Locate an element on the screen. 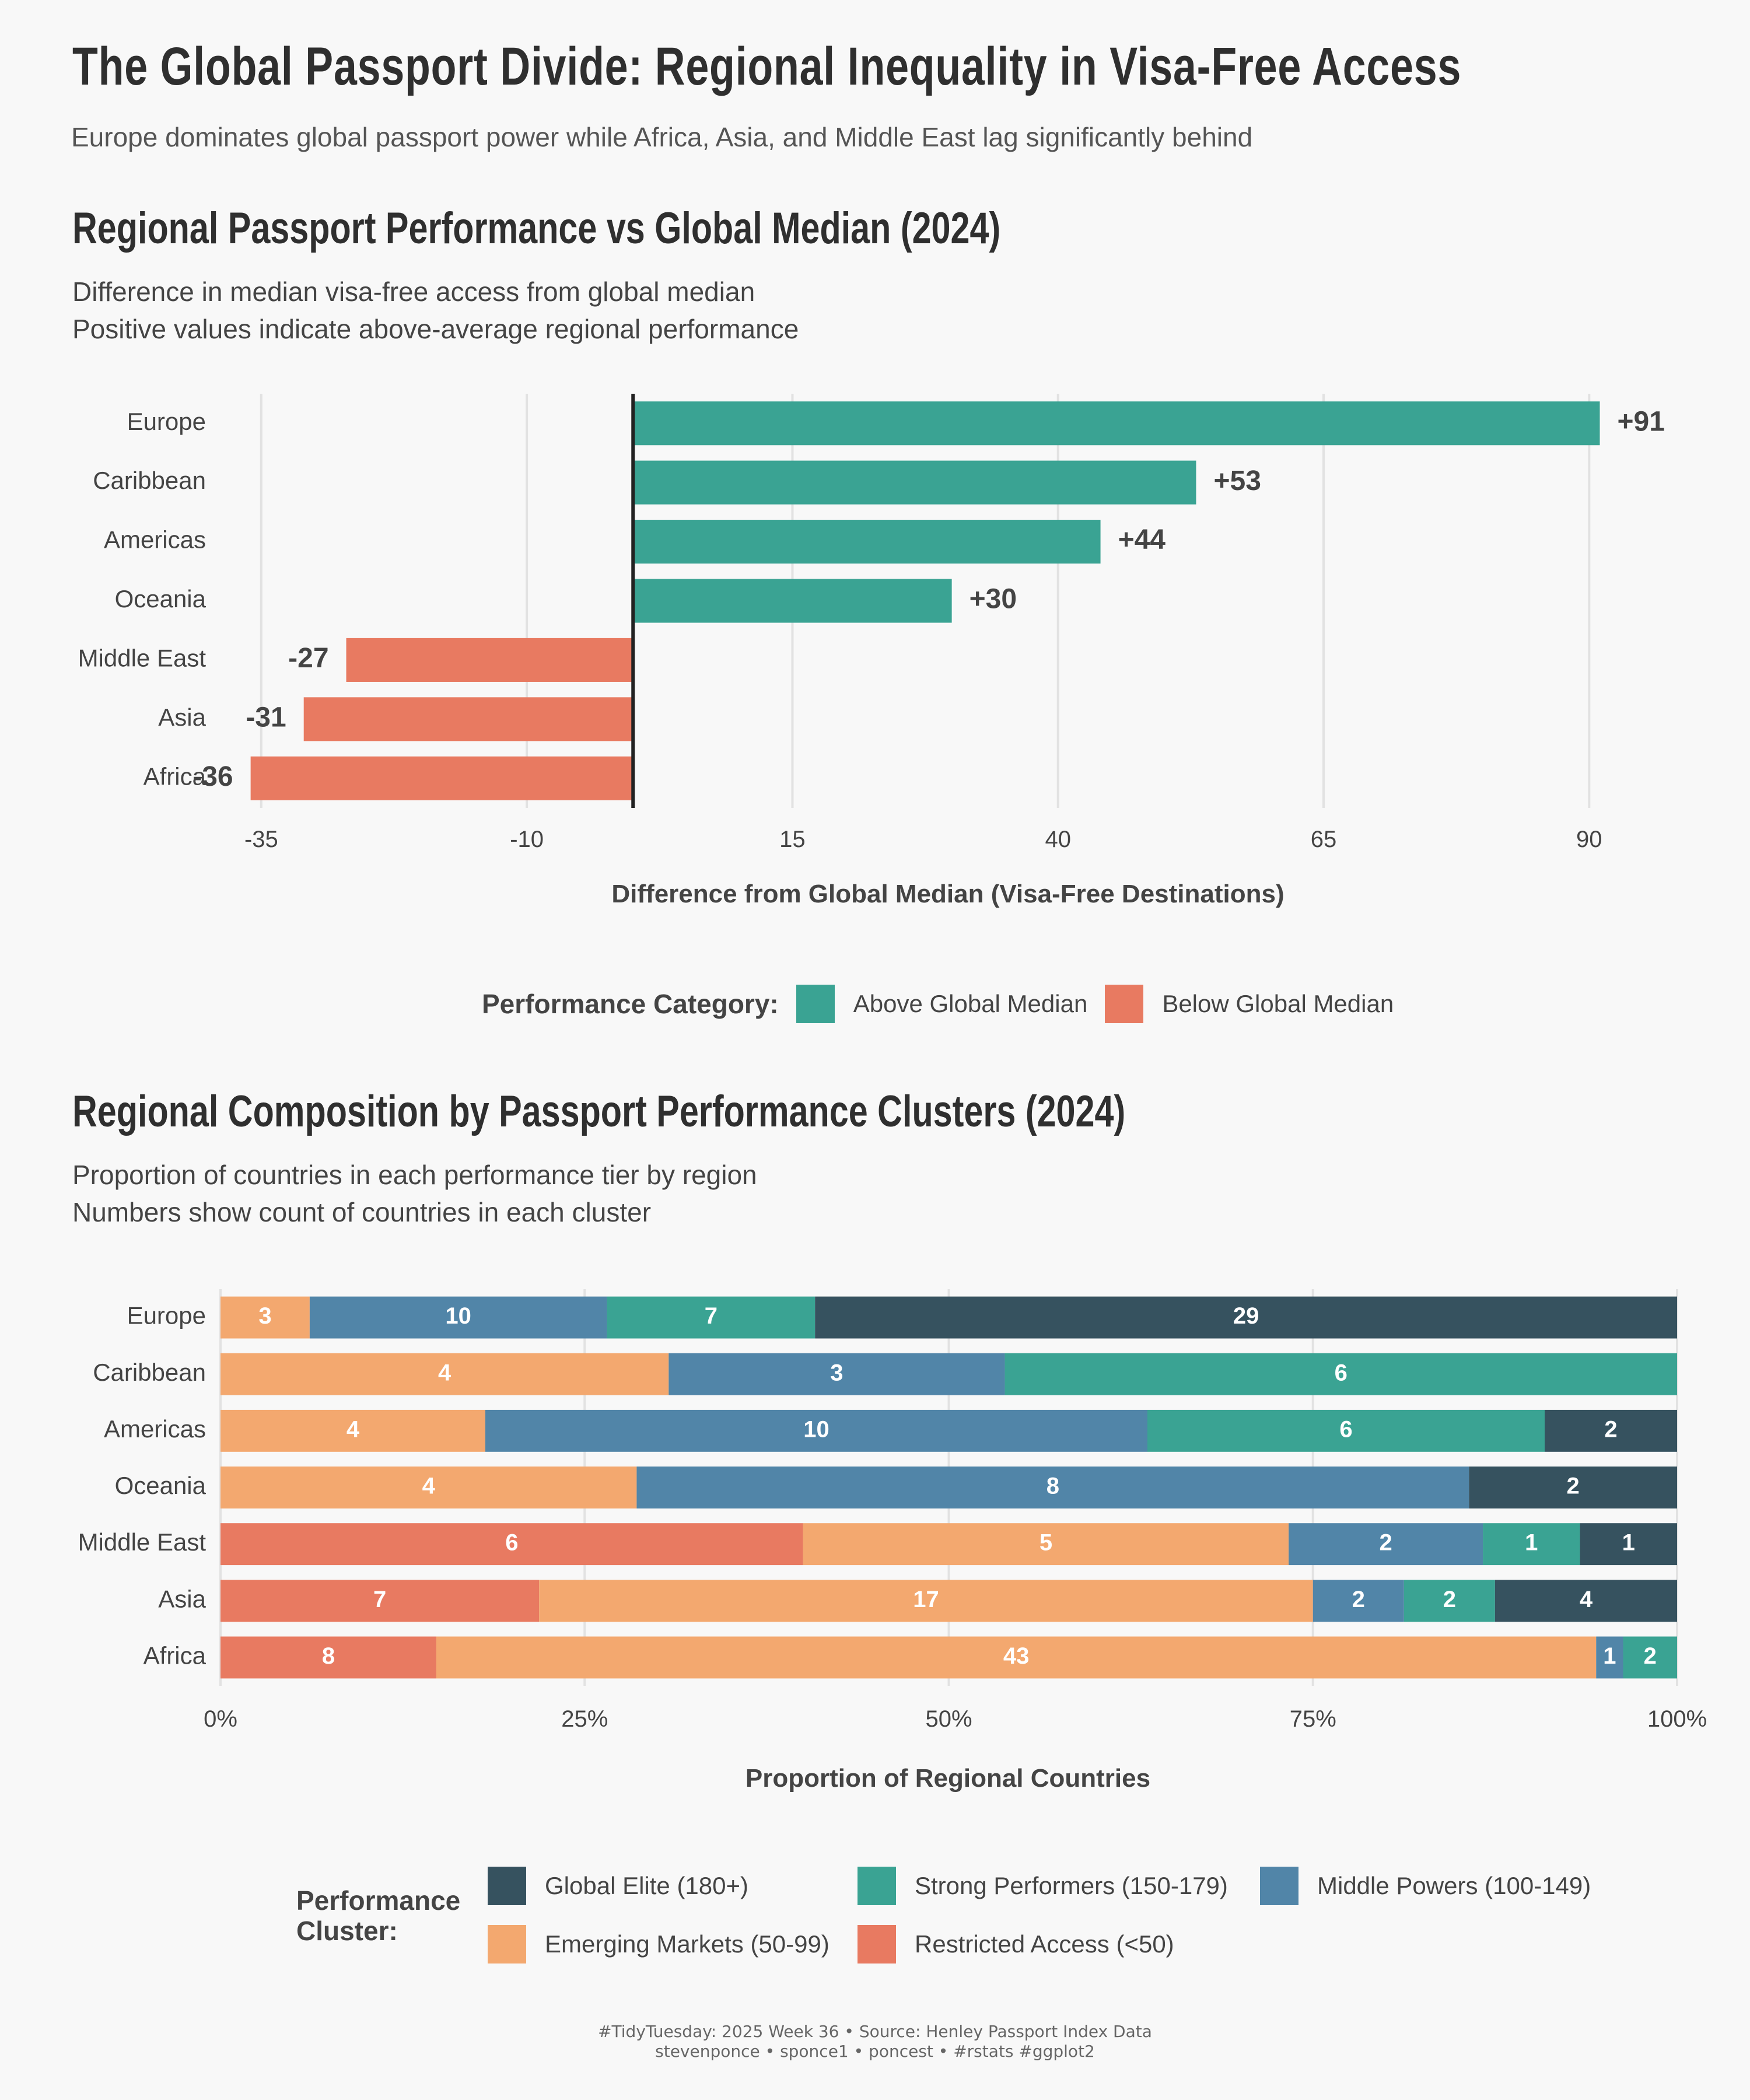  segment-count-label: 5 is located at coordinates (1046, 1543).